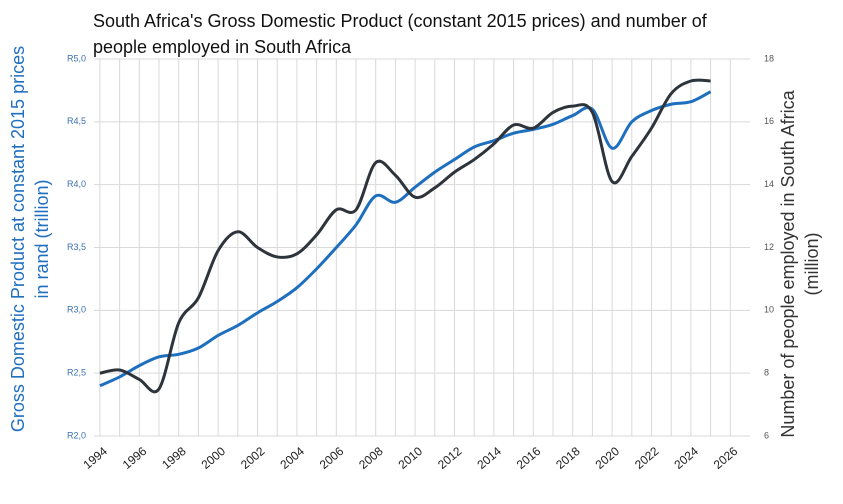  I want to click on x-tick-label: 2024, so click(686, 458).